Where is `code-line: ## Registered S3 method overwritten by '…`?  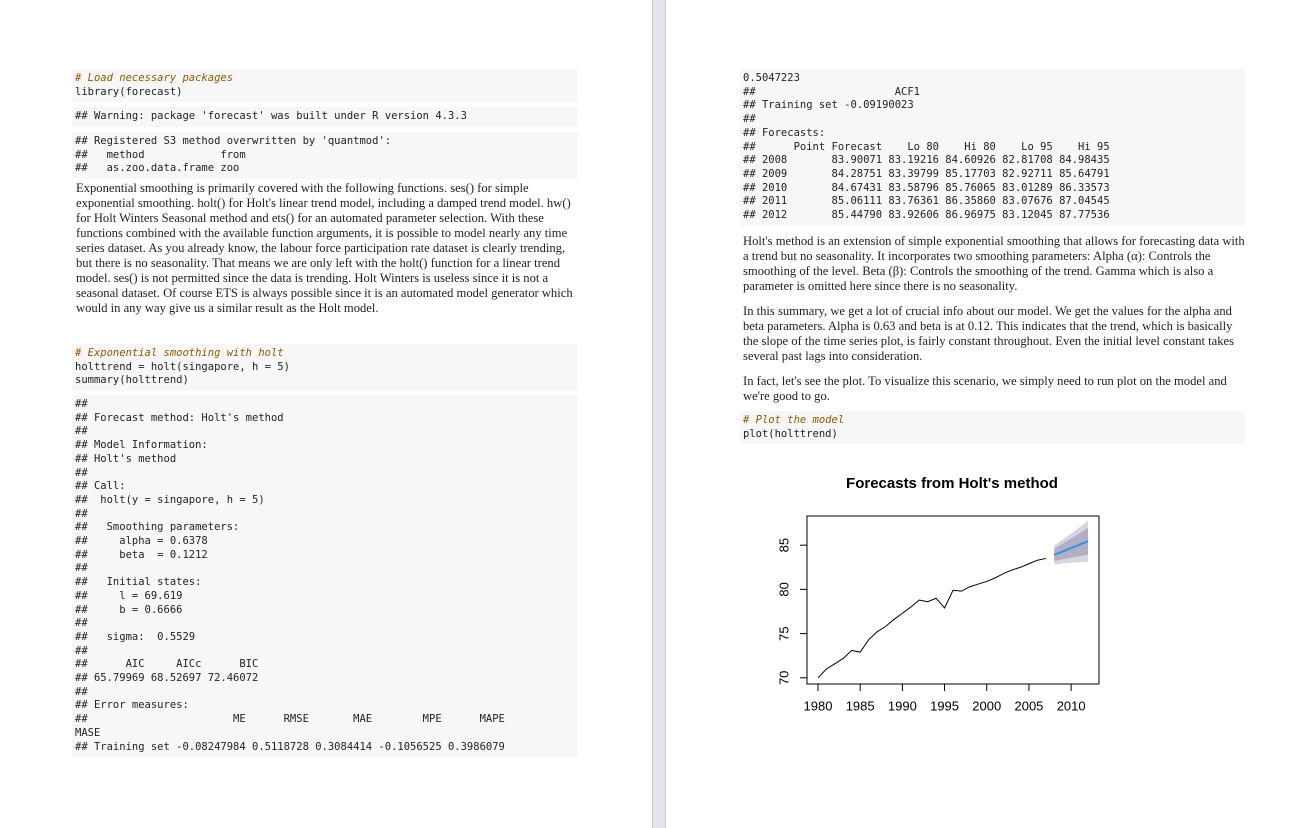 code-line: ## Registered S3 method overwritten by '… is located at coordinates (233, 141).